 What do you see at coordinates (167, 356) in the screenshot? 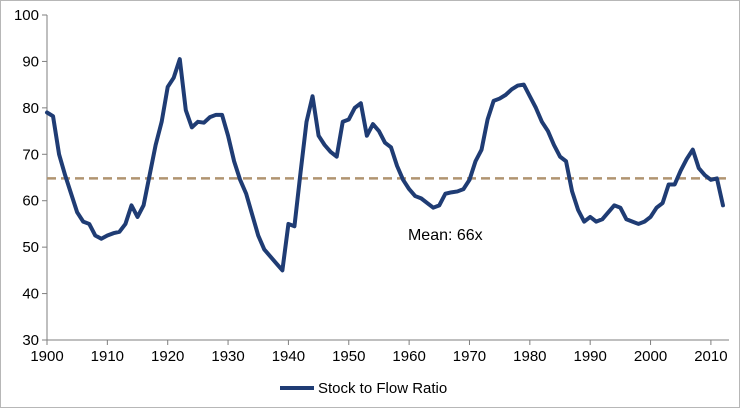
I see `x-tick-label: 1920` at bounding box center [167, 356].